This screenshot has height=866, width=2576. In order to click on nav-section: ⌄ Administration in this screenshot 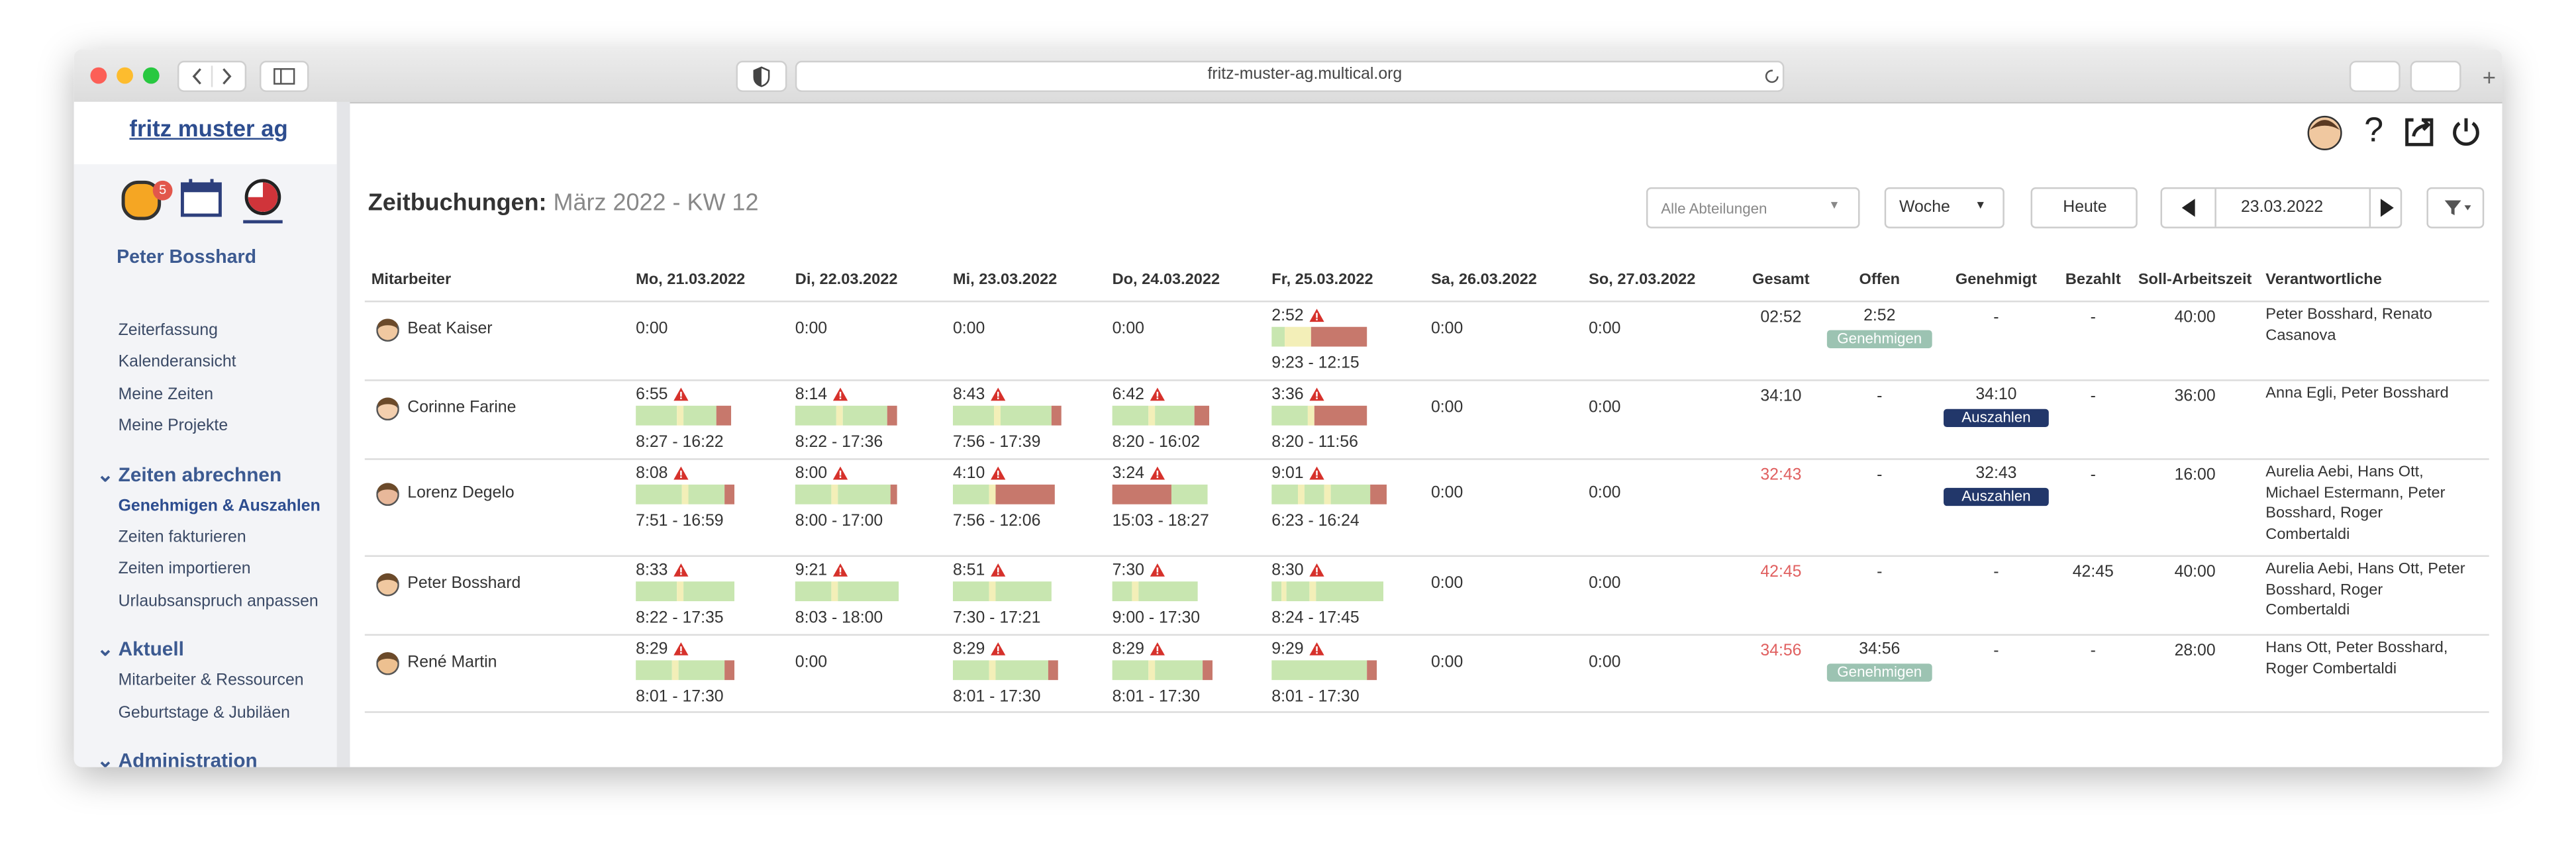, I will do `click(177, 759)`.